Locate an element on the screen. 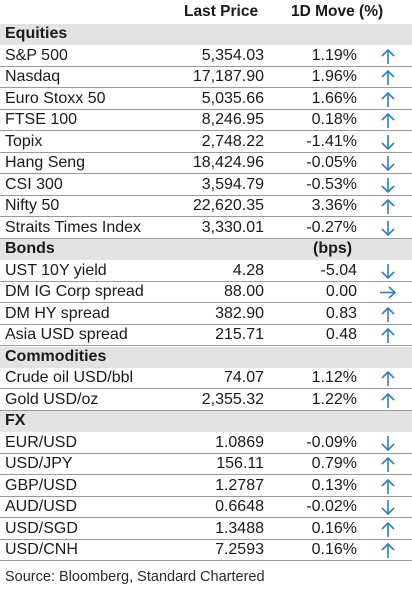  table-row: Straits Times Index 3,330.01 -0.27% is located at coordinates (206, 228).